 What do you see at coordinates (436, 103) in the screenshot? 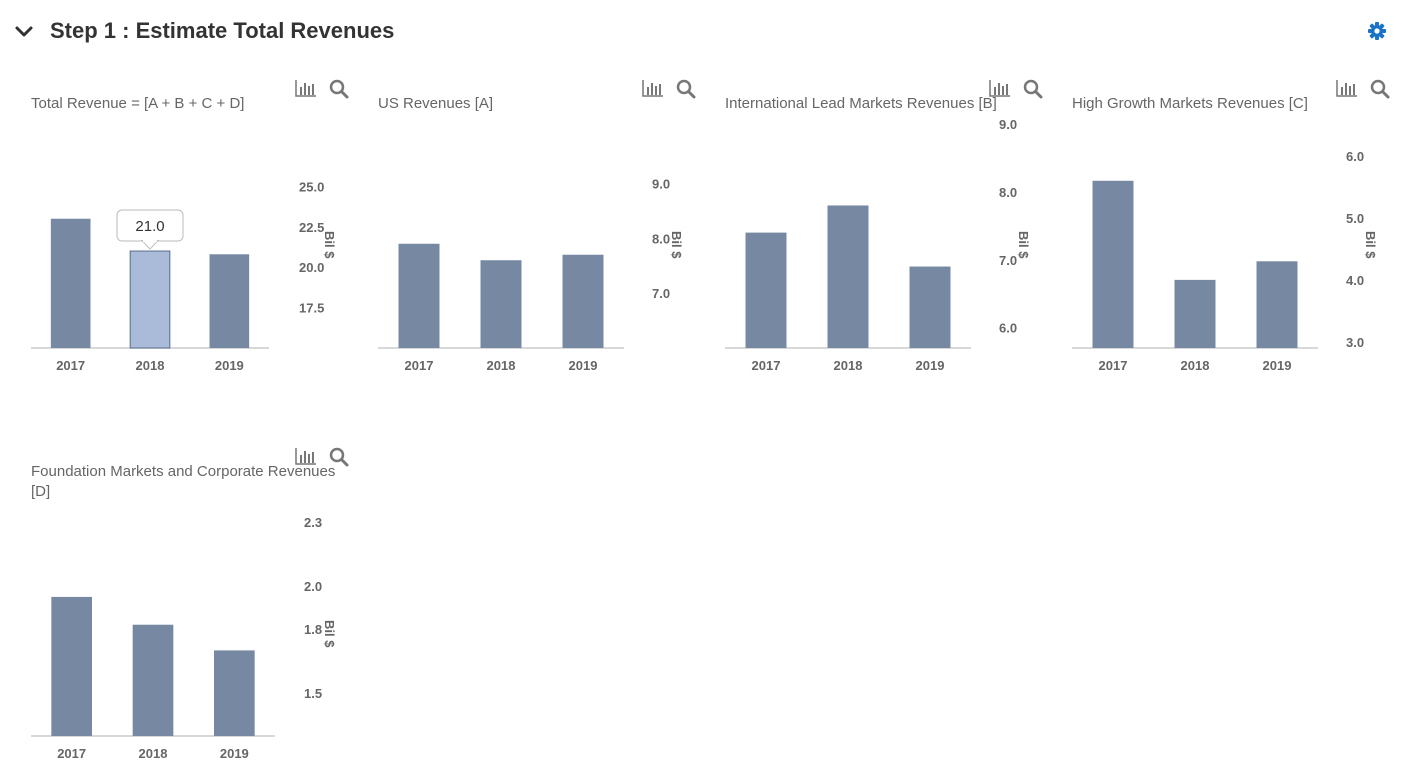
I see `chart-title: US Revenues [A]` at bounding box center [436, 103].